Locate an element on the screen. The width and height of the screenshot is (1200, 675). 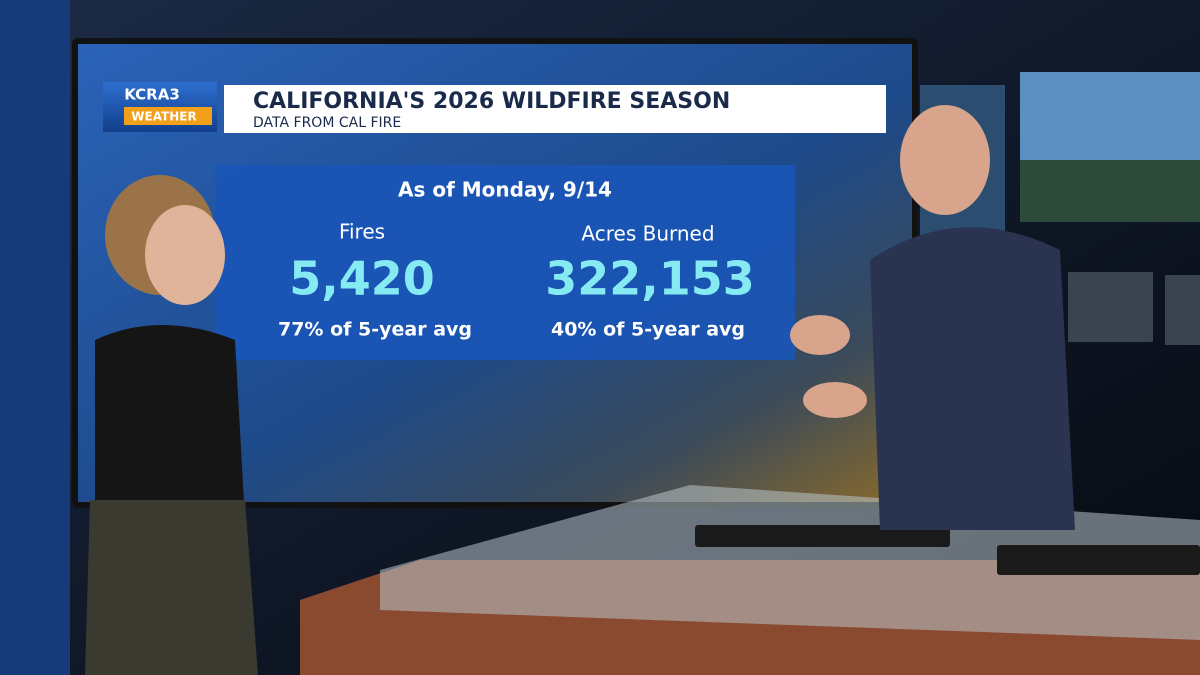
logo-brand-bar is located at coordinates (168, 116).